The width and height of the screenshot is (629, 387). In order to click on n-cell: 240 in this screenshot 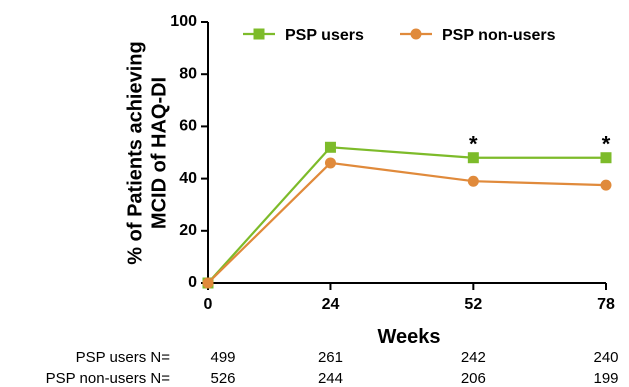, I will do `click(605, 357)`.